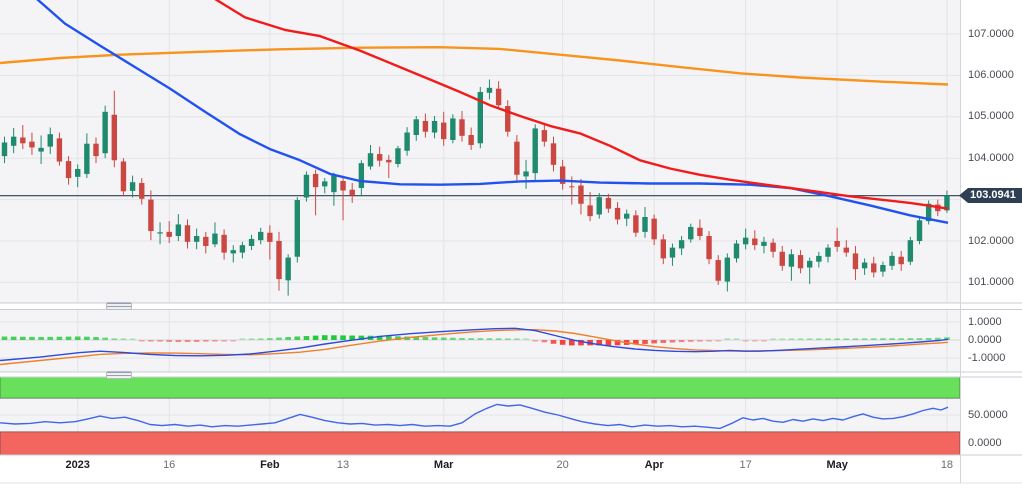 This screenshot has width=1022, height=488. What do you see at coordinates (474, 416) in the screenshot?
I see `stoch-line` at bounding box center [474, 416].